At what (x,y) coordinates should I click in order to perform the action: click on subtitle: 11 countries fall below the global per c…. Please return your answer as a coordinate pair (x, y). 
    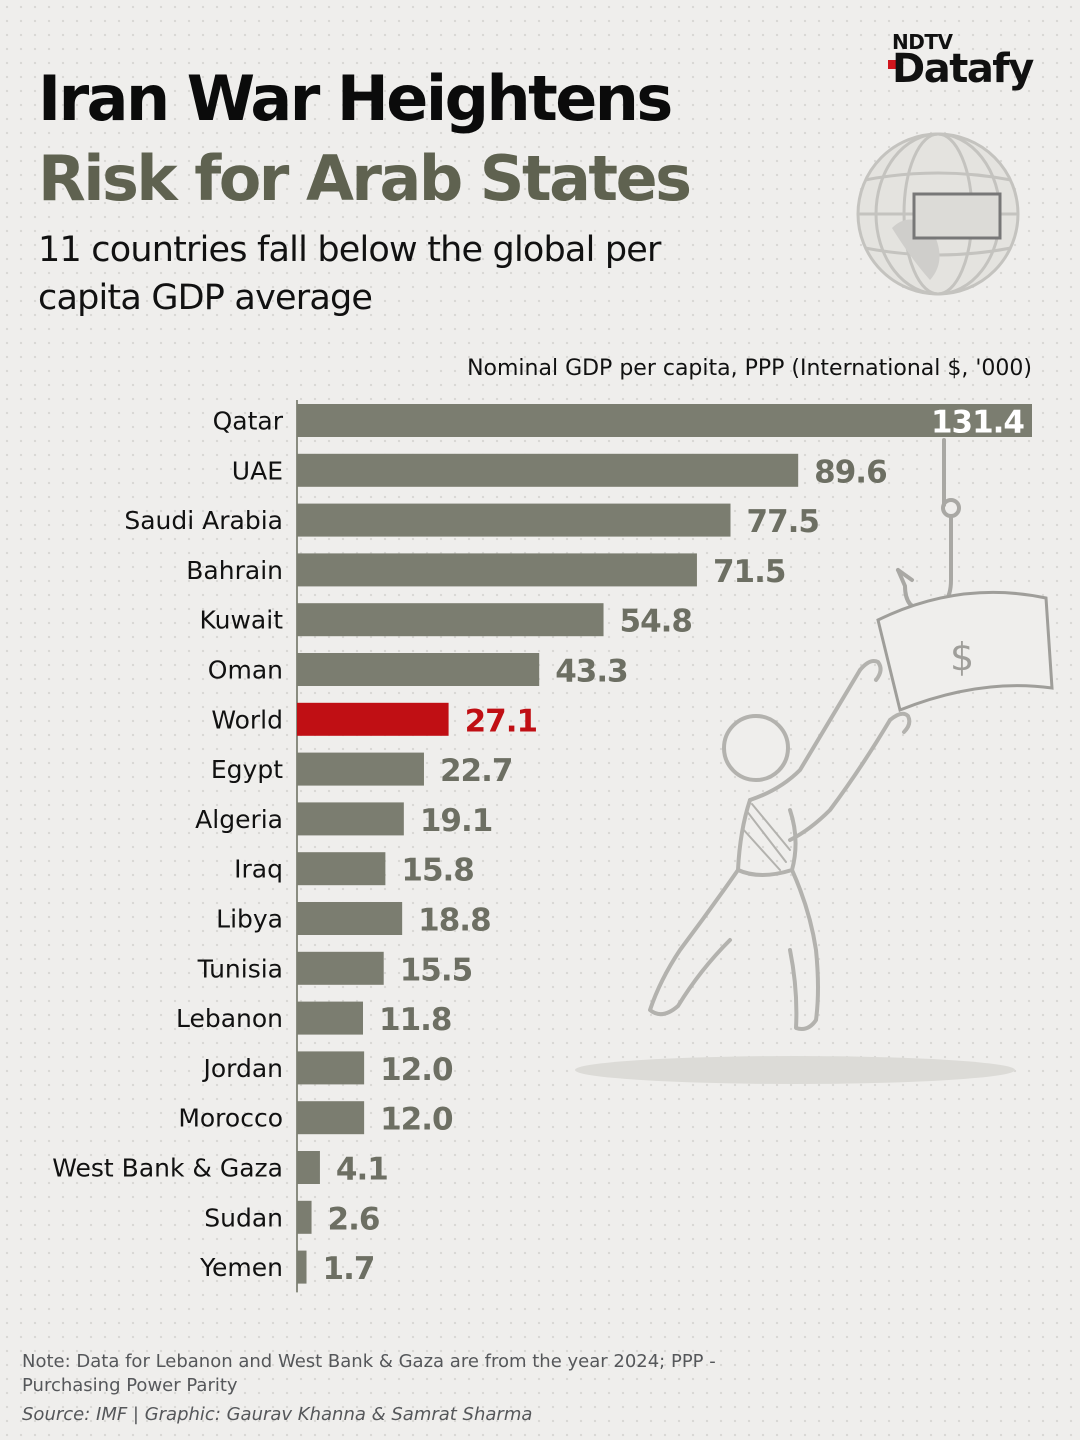
    Looking at the image, I should click on (349, 274).